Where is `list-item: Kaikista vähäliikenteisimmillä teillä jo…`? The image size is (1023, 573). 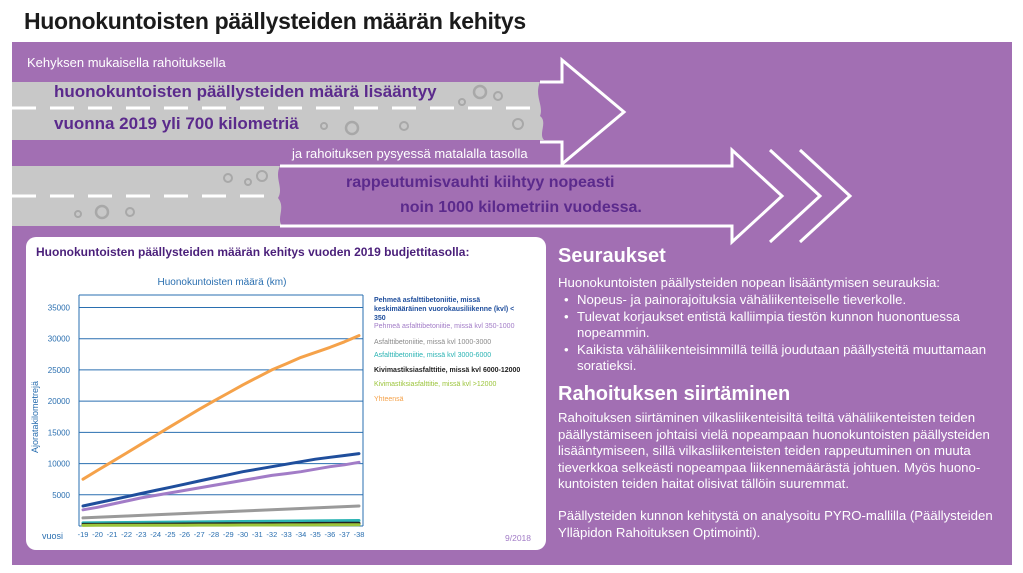
list-item: Kaikista vähäliikenteisimmillä teillä jo… is located at coordinates (773, 358).